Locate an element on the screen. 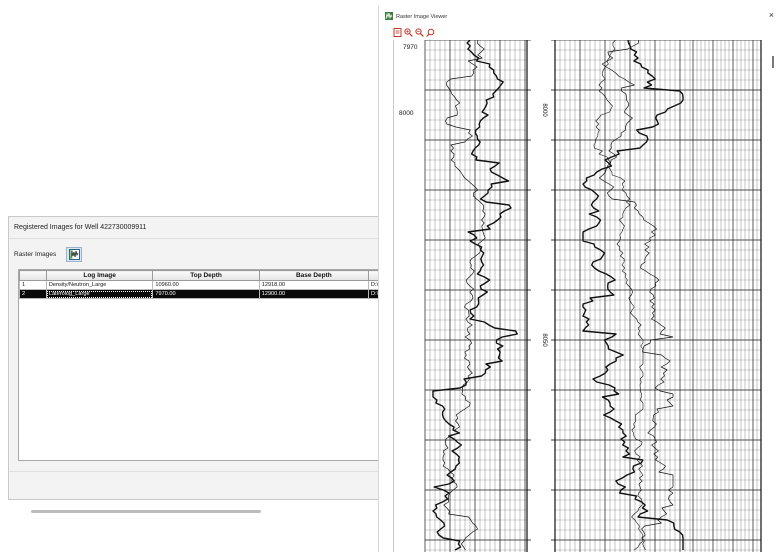  raster-viewer-icon is located at coordinates (74, 254).